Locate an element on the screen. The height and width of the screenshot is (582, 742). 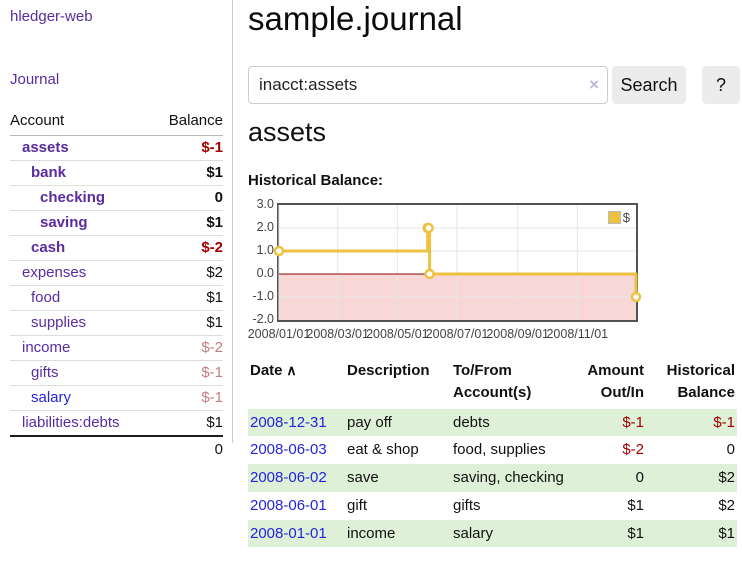
account-row: liabilities:debts $1 is located at coordinates (116, 422).